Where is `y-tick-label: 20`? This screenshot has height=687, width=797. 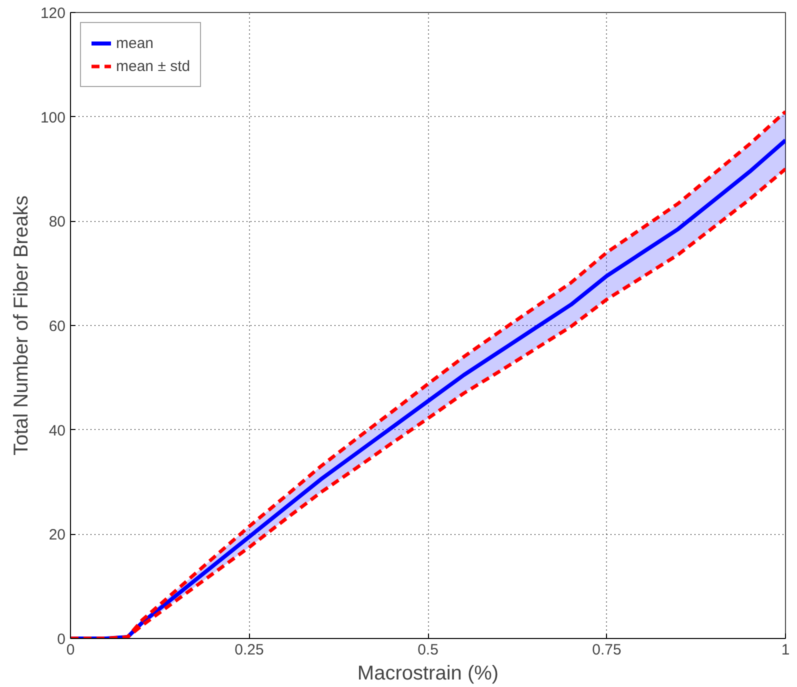
y-tick-label: 20 is located at coordinates (57, 535).